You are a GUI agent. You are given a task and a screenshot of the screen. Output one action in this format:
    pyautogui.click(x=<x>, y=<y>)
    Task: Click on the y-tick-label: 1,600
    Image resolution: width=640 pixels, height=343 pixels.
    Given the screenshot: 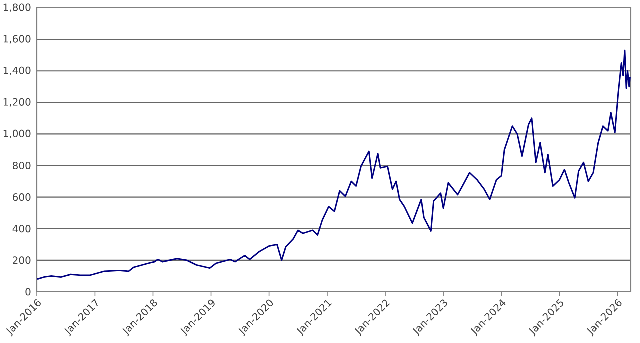 What is the action you would take?
    pyautogui.click(x=17, y=39)
    